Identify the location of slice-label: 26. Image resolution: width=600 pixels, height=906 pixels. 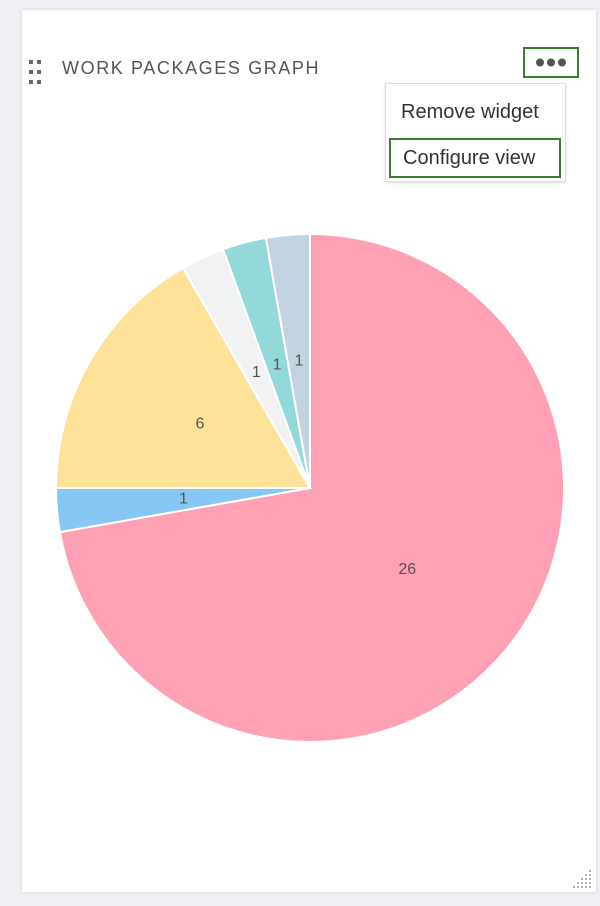
(407, 569).